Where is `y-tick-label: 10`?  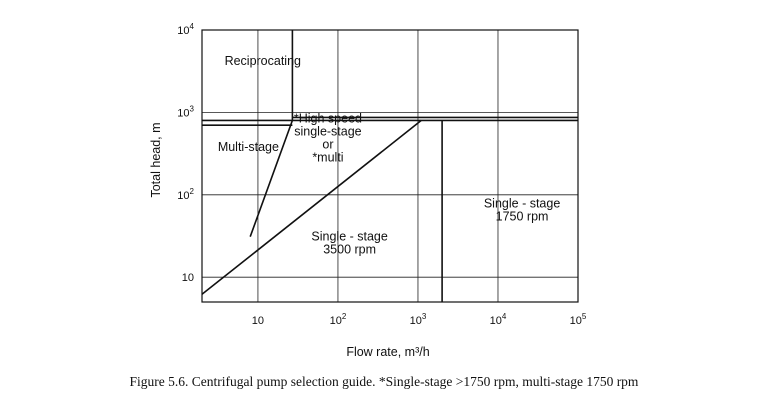
y-tick-label: 10 is located at coordinates (188, 278).